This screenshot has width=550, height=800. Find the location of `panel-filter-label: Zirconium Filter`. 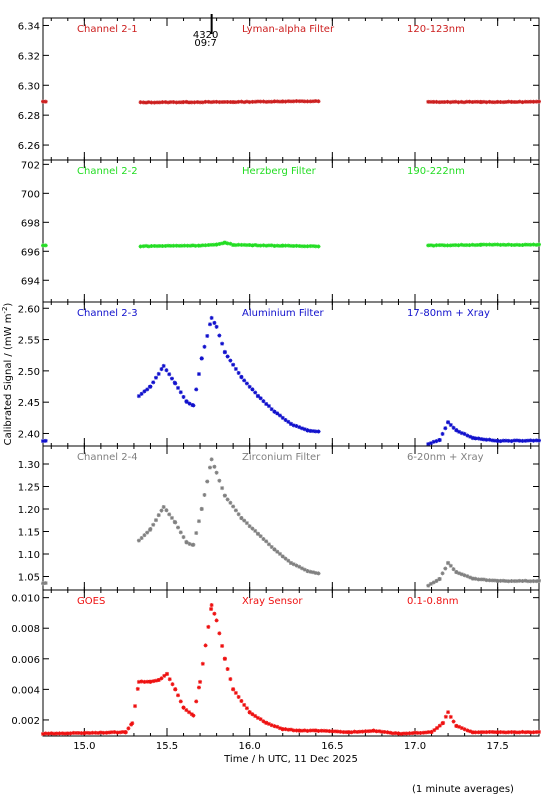

panel-filter-label: Zirconium Filter is located at coordinates (281, 457).